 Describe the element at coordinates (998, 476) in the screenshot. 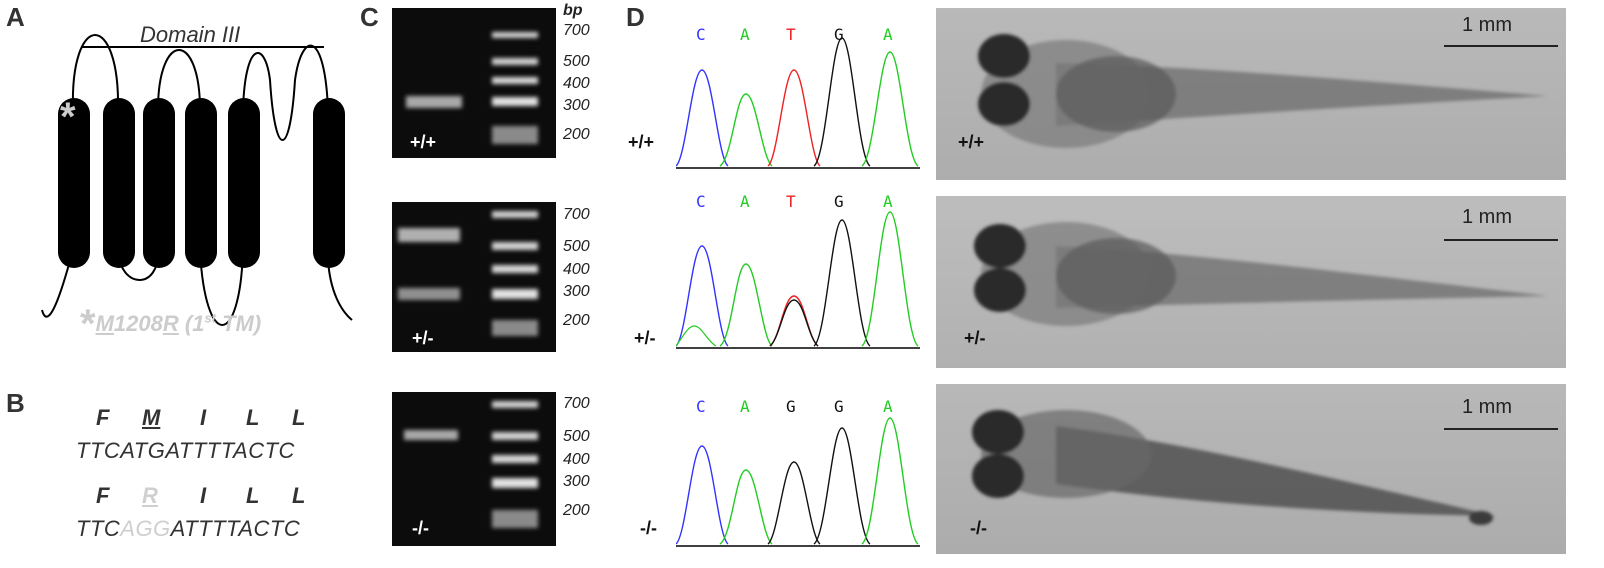

I see `larva-eye-right` at that location.